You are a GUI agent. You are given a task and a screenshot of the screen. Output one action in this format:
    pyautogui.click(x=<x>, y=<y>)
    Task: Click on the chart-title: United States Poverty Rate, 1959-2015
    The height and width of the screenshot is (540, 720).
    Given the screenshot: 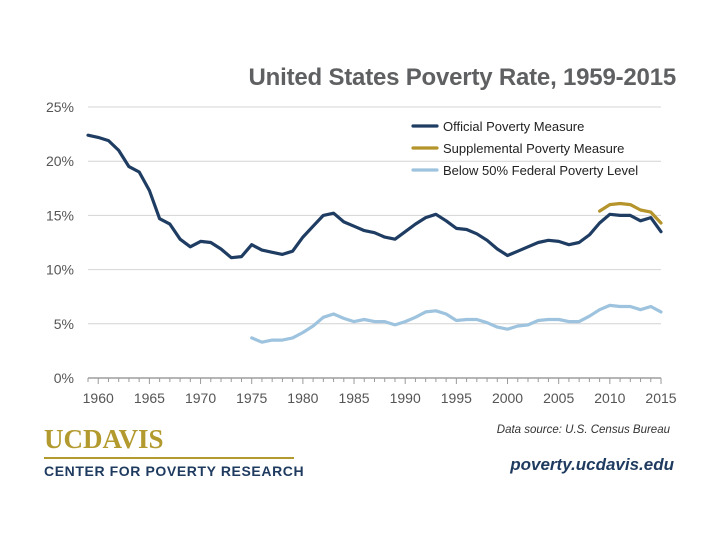 What is the action you would take?
    pyautogui.click(x=462, y=77)
    